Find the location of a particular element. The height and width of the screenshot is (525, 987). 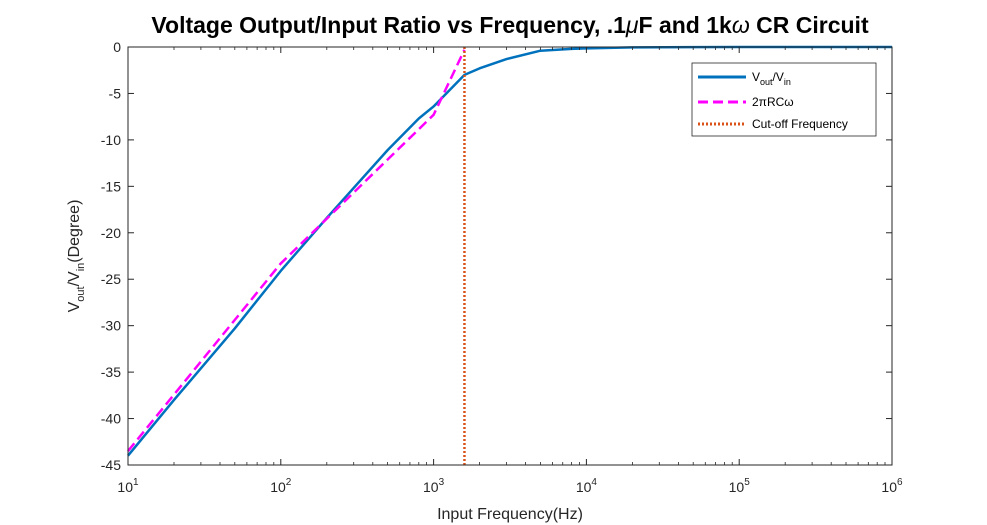

legend-label-2pircomega: 2πRCω is located at coordinates (773, 102).